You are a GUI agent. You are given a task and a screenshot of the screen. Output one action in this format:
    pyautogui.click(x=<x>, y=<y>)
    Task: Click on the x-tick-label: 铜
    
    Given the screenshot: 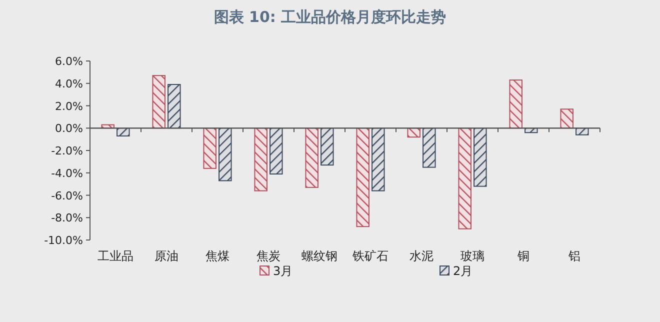 What is the action you would take?
    pyautogui.click(x=523, y=256)
    